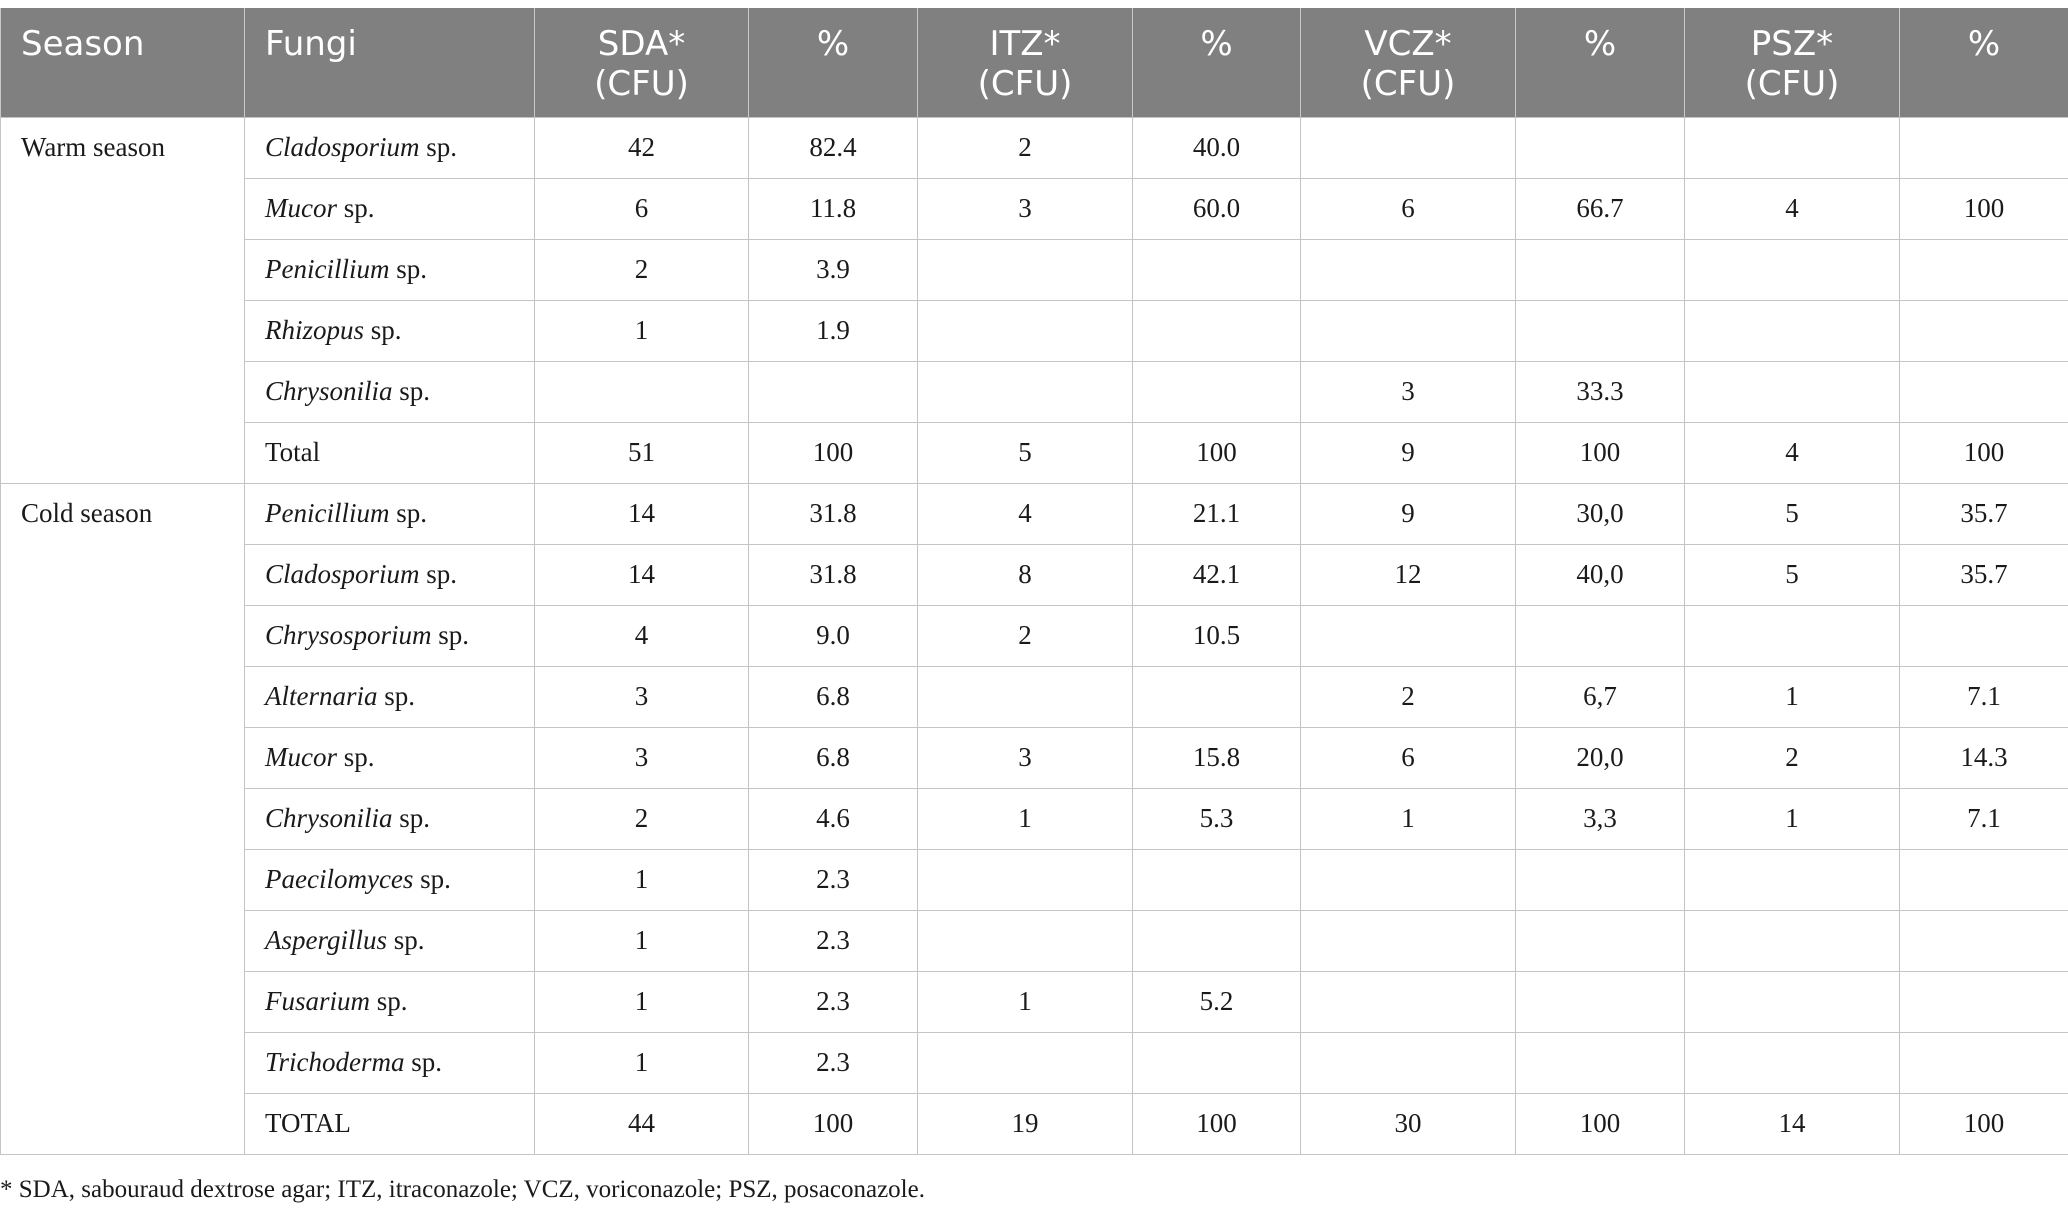 The image size is (2068, 1221). What do you see at coordinates (311, 44) in the screenshot?
I see `header-label: Fungi` at bounding box center [311, 44].